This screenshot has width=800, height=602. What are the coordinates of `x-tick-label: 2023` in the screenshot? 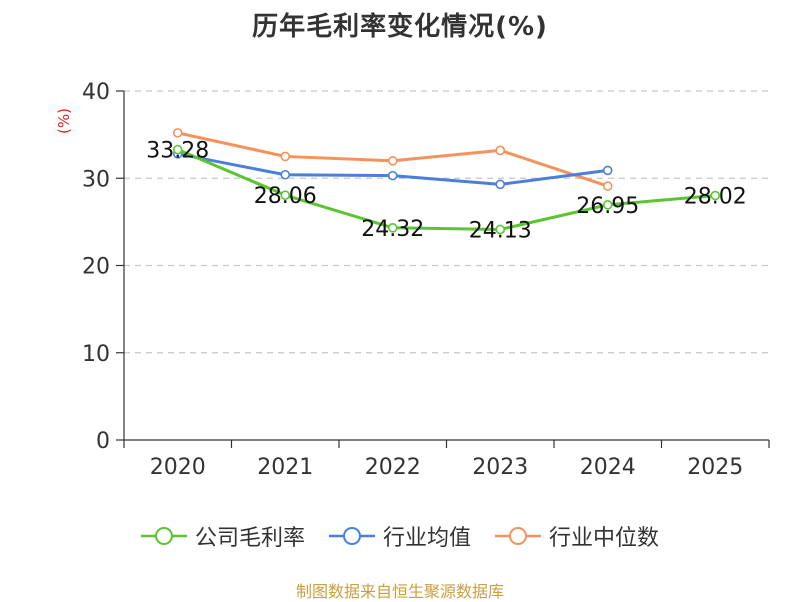 It's located at (500, 467).